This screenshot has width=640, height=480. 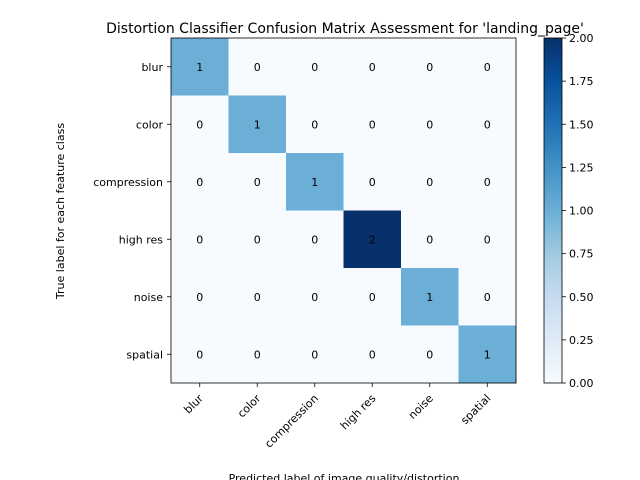 What do you see at coordinates (150, 124) in the screenshot?
I see `y-tick-label: color` at bounding box center [150, 124].